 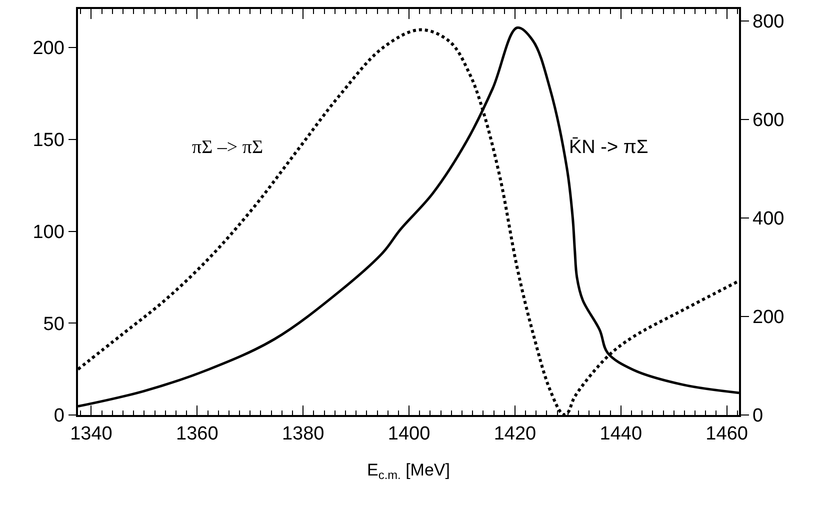 What do you see at coordinates (515, 434) in the screenshot?
I see `x-tick-label: 1420` at bounding box center [515, 434].